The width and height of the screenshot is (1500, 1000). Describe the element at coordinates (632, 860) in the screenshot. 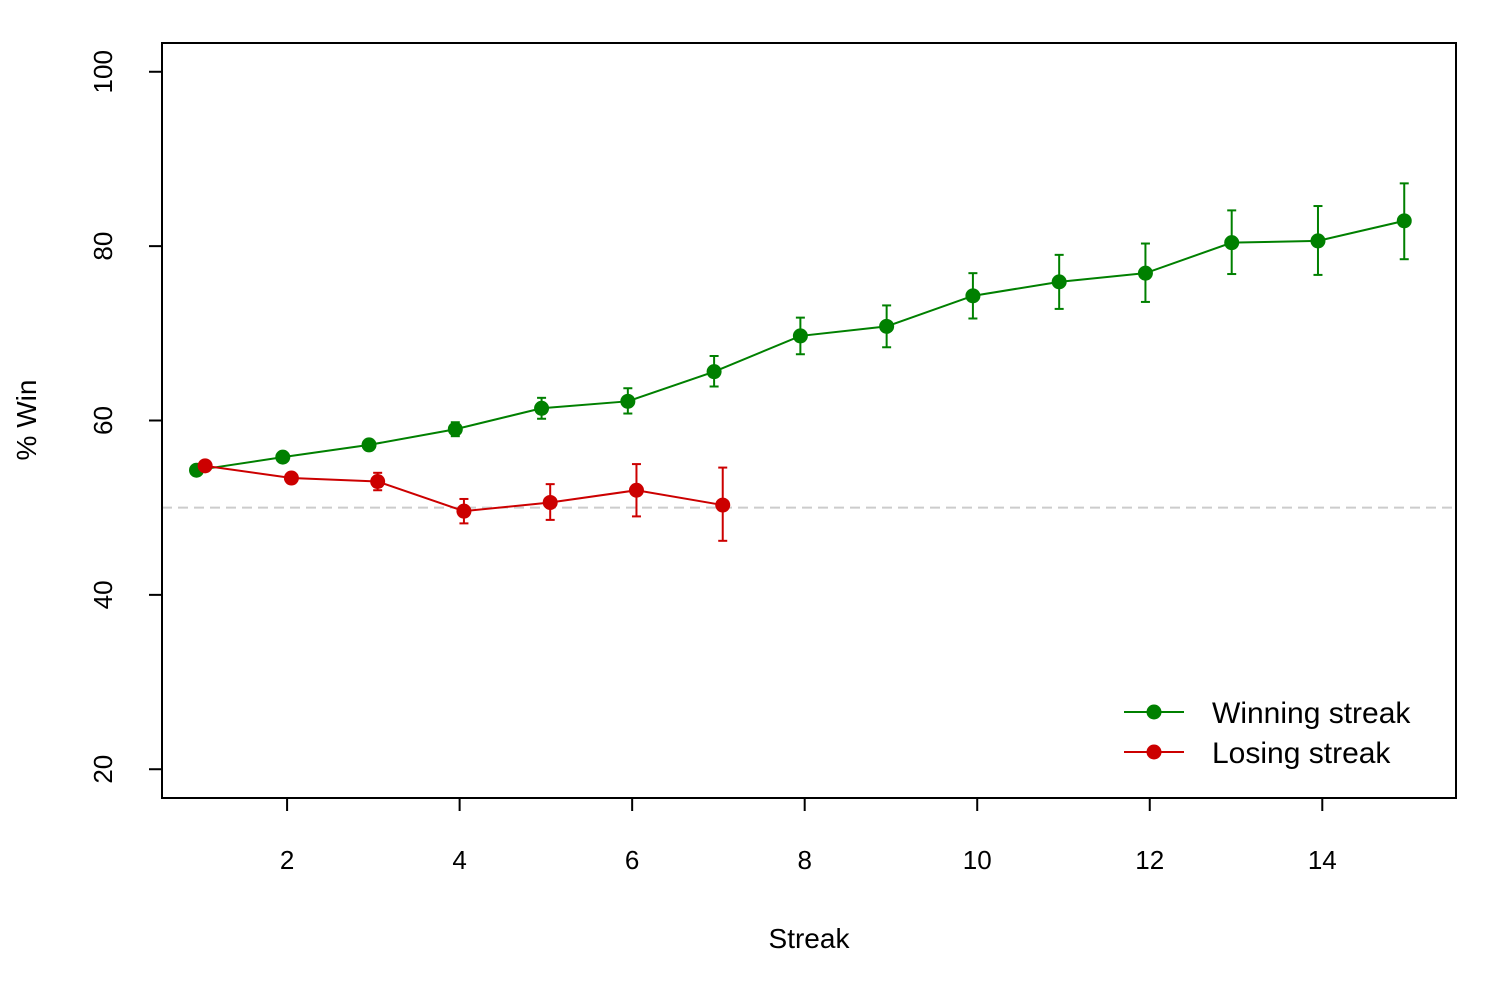

I see `x-tick-label: 6` at that location.